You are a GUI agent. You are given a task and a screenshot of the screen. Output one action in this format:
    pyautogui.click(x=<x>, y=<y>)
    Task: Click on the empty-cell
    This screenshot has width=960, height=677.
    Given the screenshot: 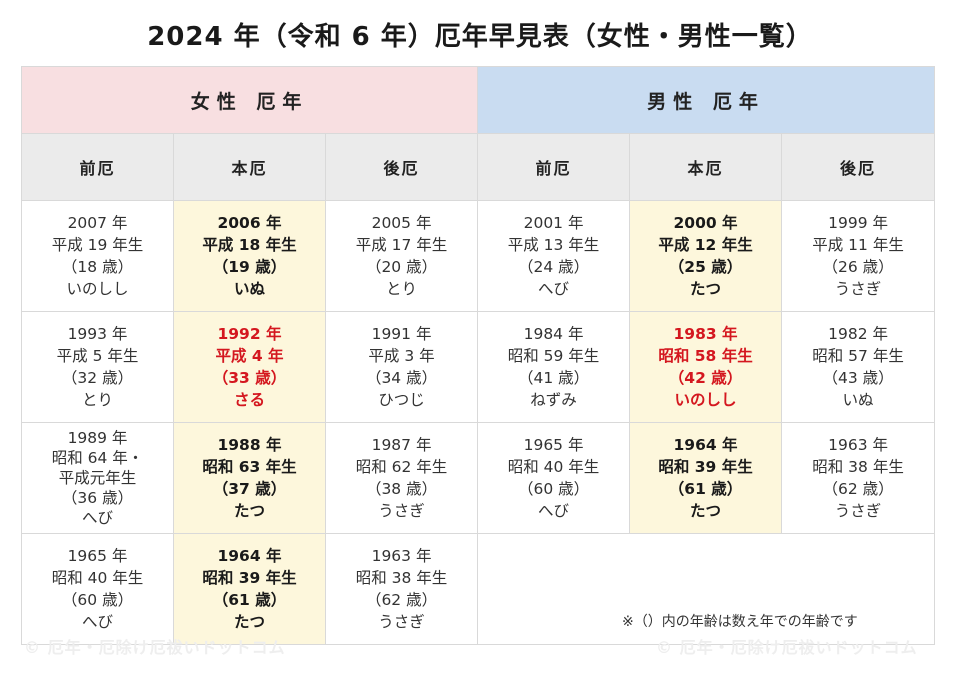 What is the action you would take?
    pyautogui.click(x=706, y=589)
    